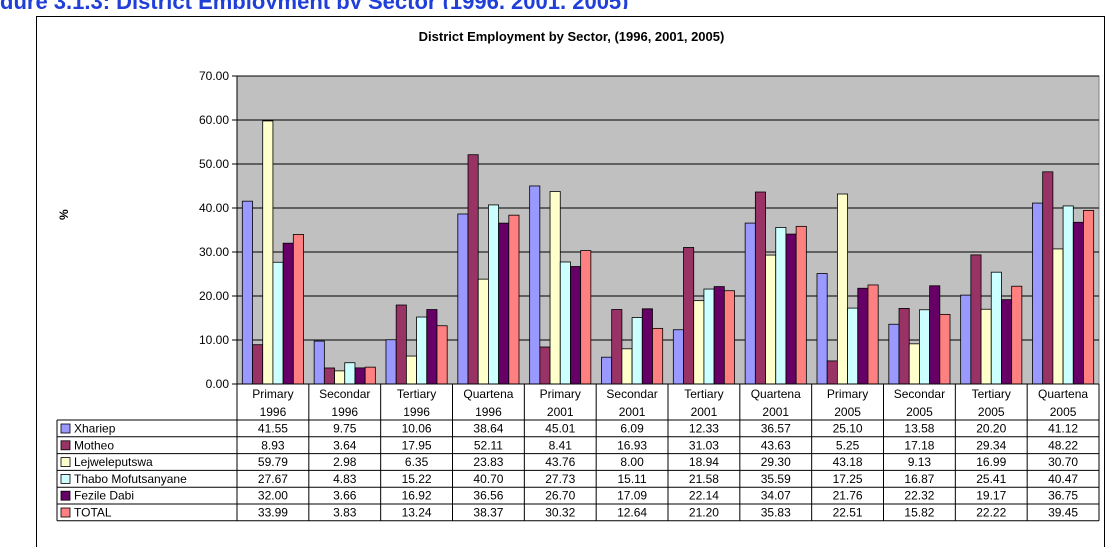 This screenshot has height=548, width=1109. What do you see at coordinates (345, 429) in the screenshot?
I see `data-label: 9.75` at bounding box center [345, 429].